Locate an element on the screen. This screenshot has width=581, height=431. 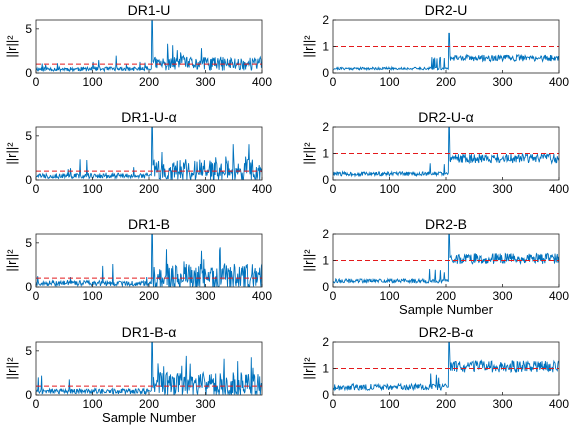
subplot-3: DR1-U-α 0 100 200 300 400 0 5 ||r||² is located at coordinates (138, 152).